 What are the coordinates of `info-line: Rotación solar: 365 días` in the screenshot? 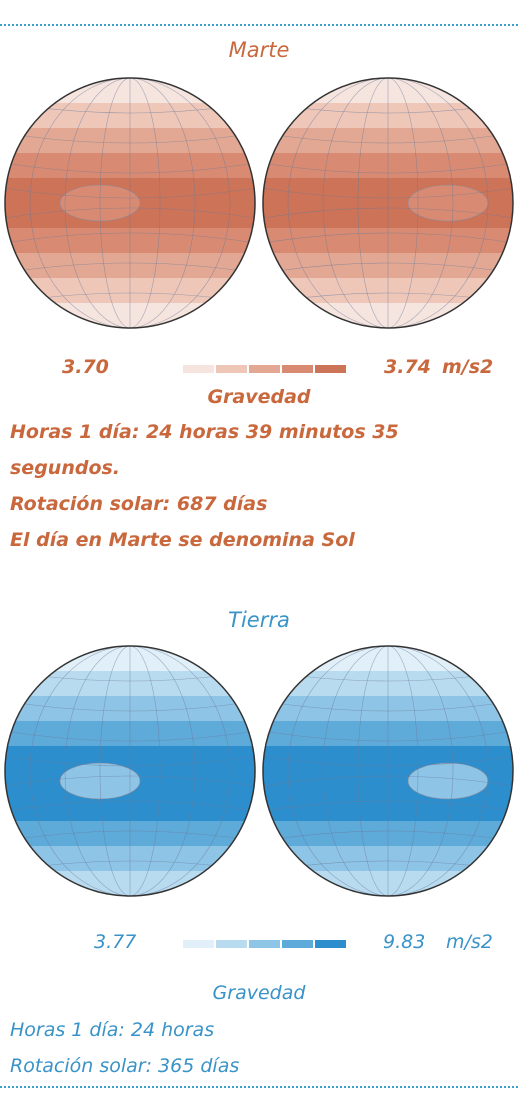 It's located at (125, 1066).